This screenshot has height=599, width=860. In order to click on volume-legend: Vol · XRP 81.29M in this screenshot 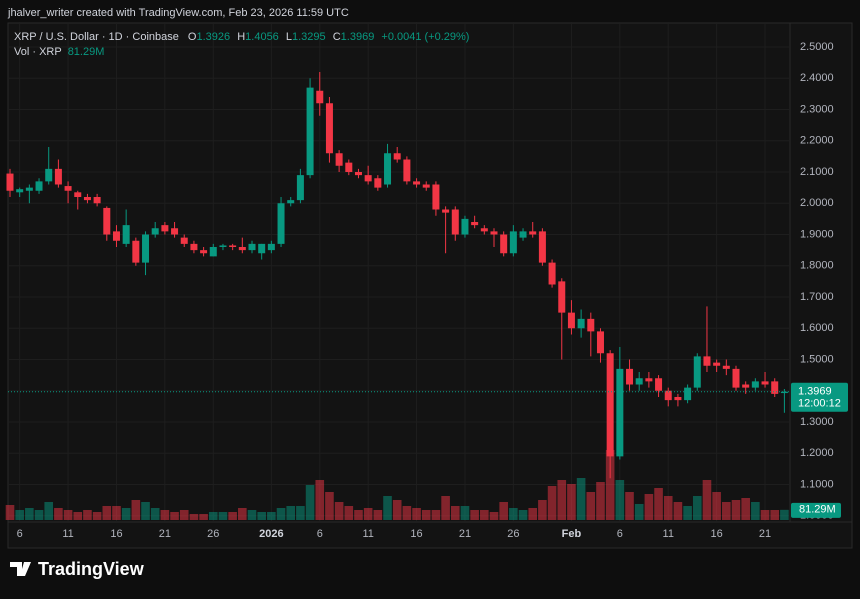, I will do `click(59, 52)`.